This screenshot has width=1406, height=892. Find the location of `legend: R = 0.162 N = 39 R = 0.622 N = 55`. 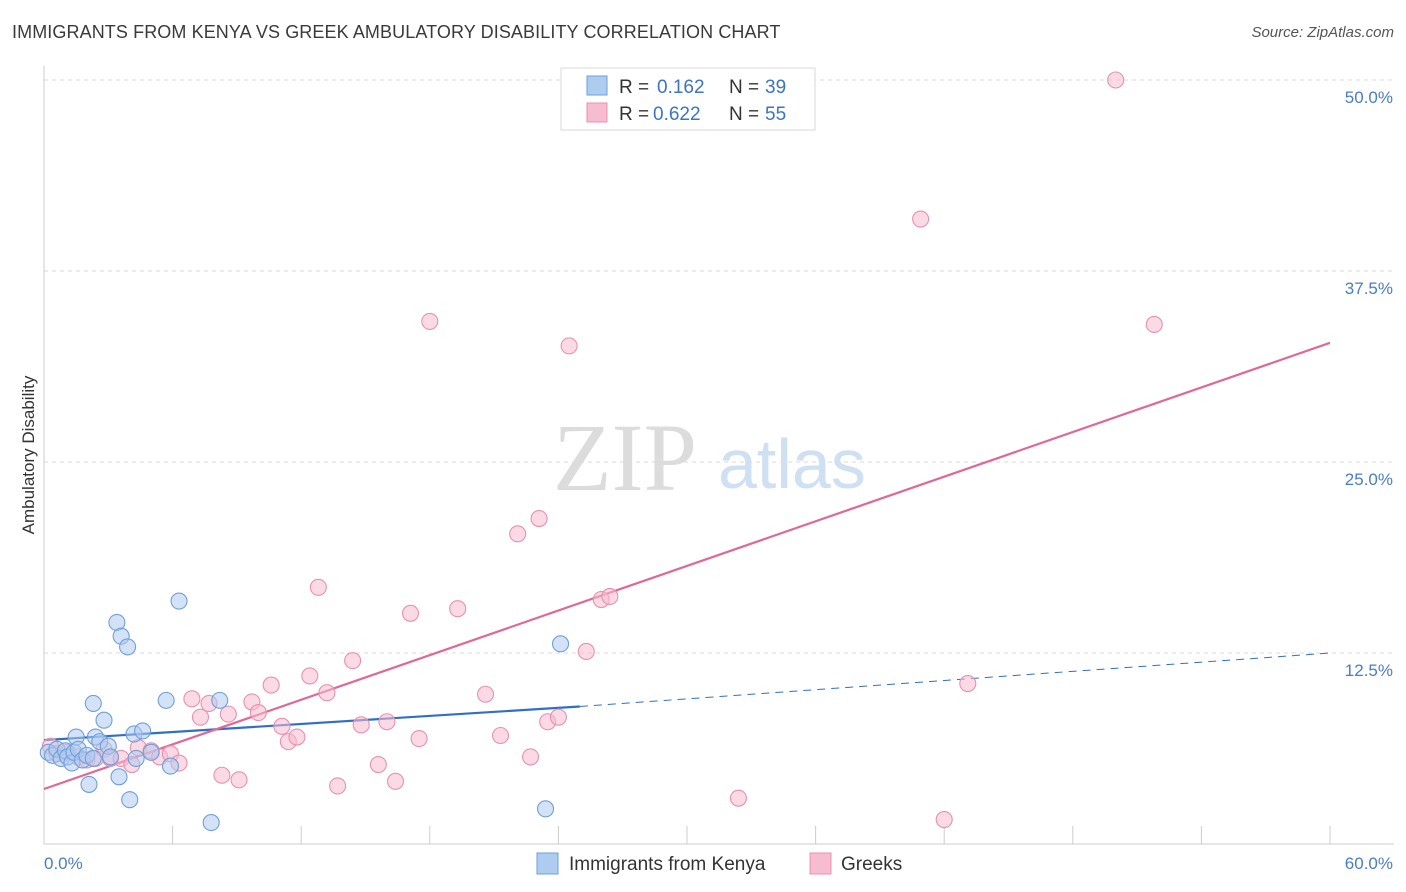

legend: R = 0.162 N = 39 R = 0.622 N = 55 is located at coordinates (688, 99).